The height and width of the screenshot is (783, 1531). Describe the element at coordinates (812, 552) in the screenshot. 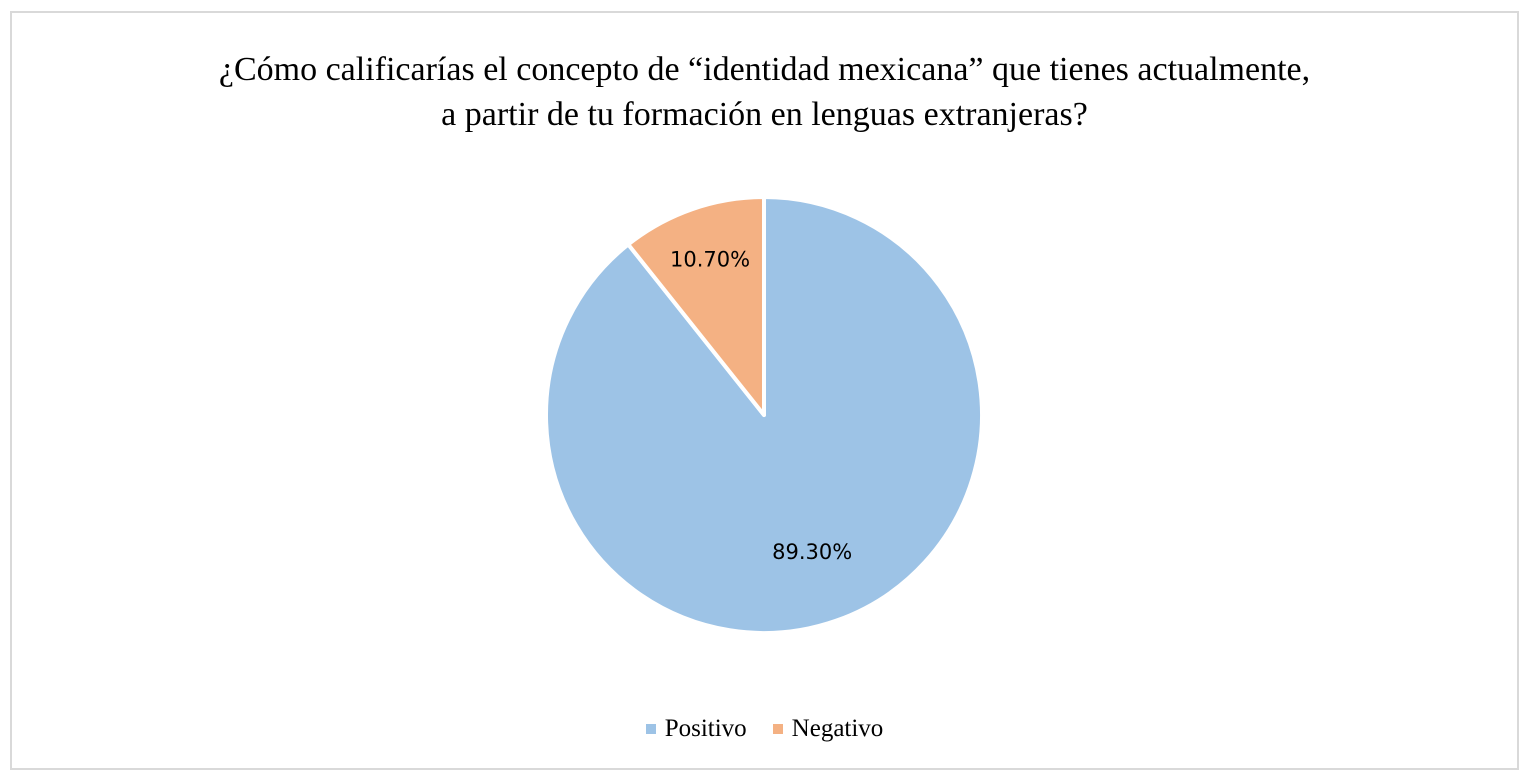

I see `slice-label-positivo: 89.30%` at that location.